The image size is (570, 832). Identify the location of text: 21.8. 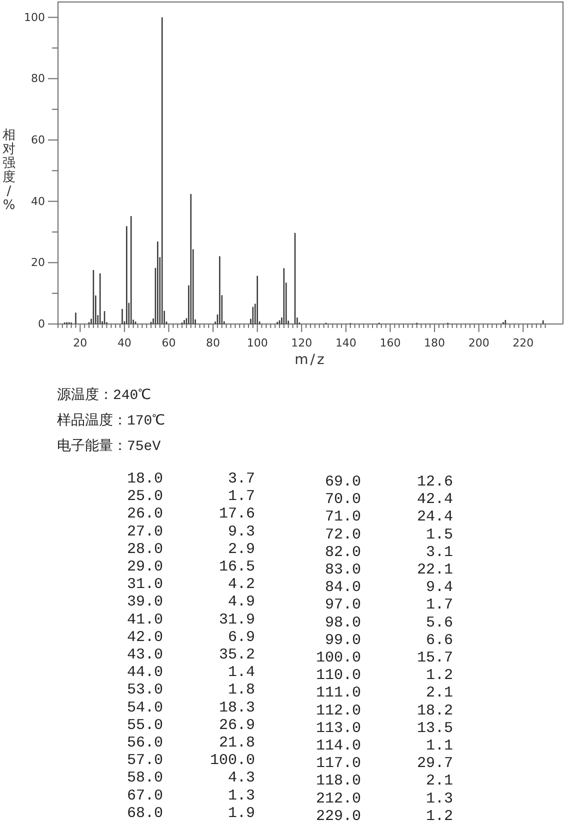
(236, 743).